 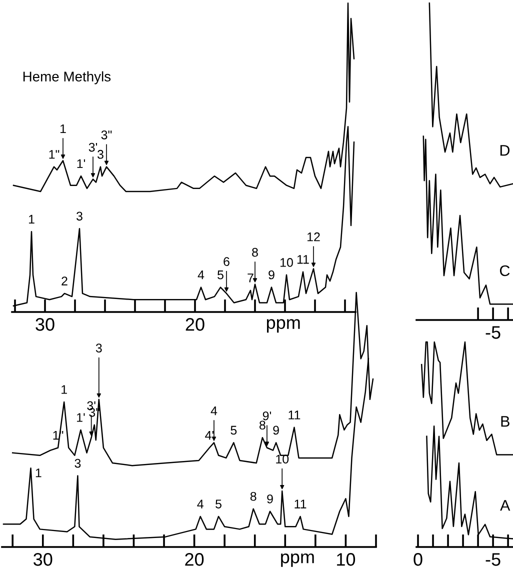 What do you see at coordinates (54, 154) in the screenshot?
I see `annotation: 1"` at bounding box center [54, 154].